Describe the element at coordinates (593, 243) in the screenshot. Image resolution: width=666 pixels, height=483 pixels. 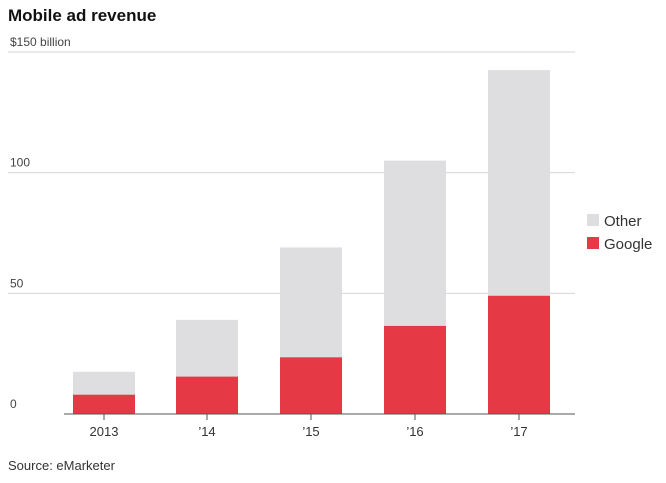
I see `legend-swatch-google` at that location.